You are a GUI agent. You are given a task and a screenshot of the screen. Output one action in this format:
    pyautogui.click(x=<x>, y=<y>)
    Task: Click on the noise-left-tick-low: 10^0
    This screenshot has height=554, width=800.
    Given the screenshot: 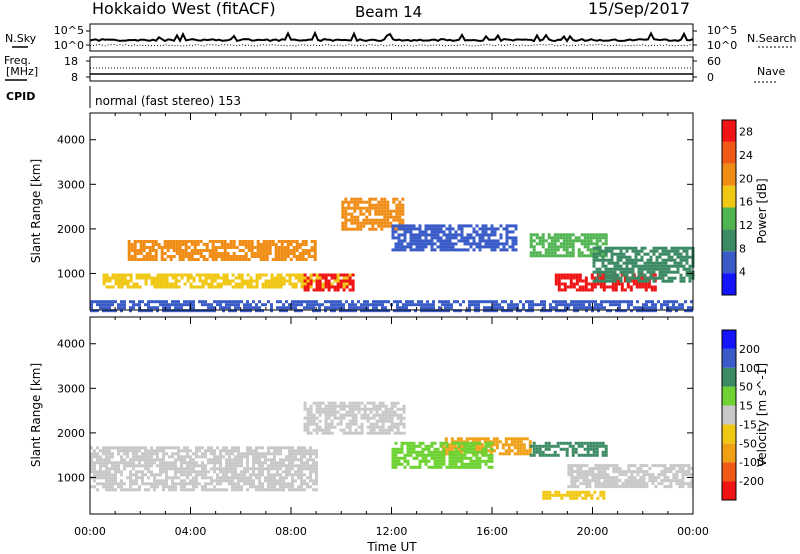 What is the action you would take?
    pyautogui.click(x=69, y=45)
    